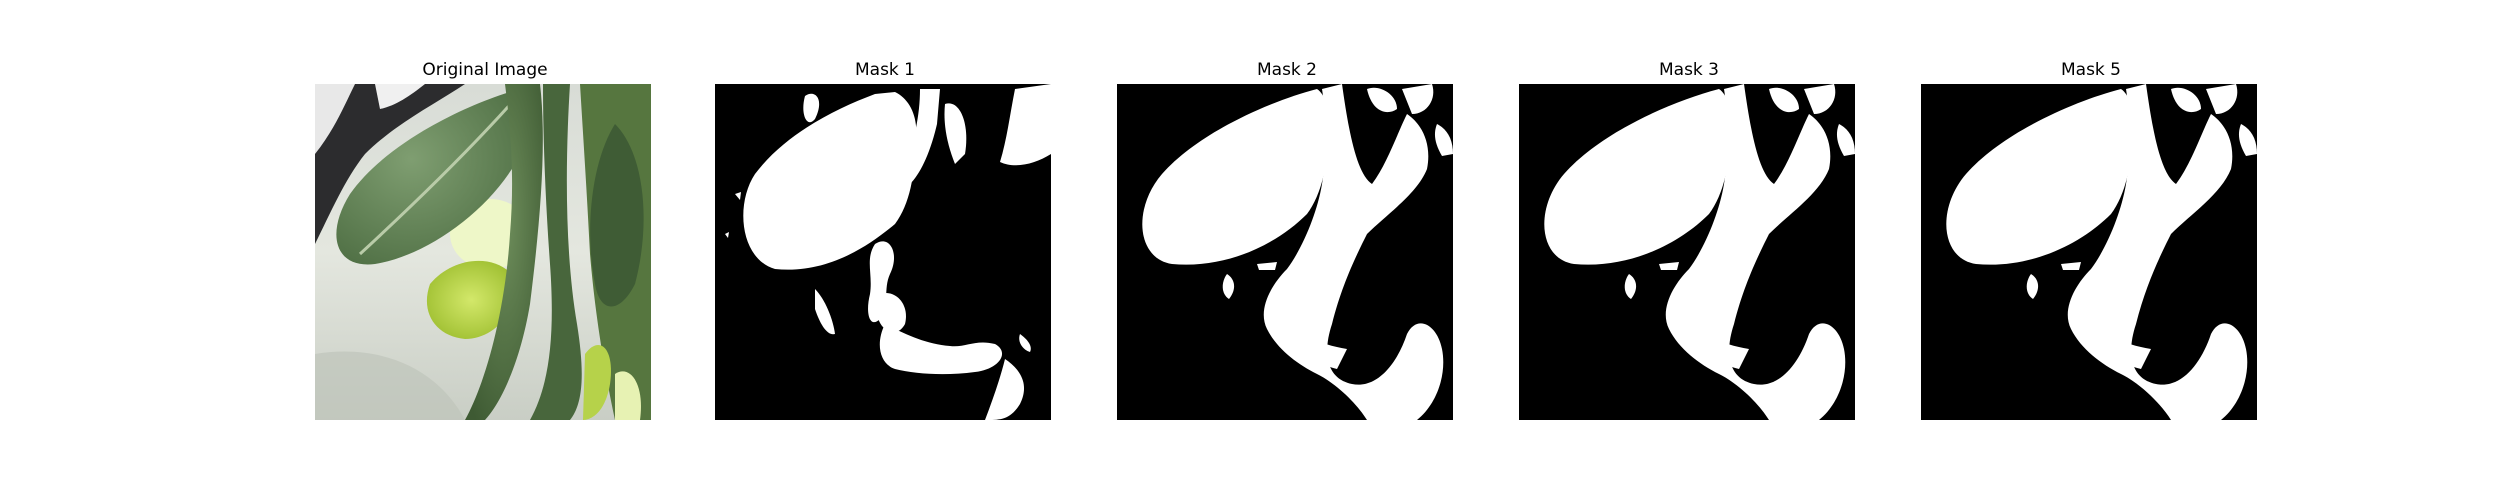 The height and width of the screenshot is (500, 2500). I want to click on panel-title: Mask 1, so click(884, 70).